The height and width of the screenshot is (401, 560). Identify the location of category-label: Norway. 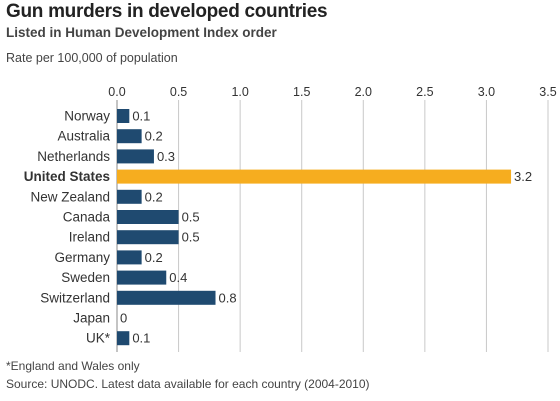
(87, 116).